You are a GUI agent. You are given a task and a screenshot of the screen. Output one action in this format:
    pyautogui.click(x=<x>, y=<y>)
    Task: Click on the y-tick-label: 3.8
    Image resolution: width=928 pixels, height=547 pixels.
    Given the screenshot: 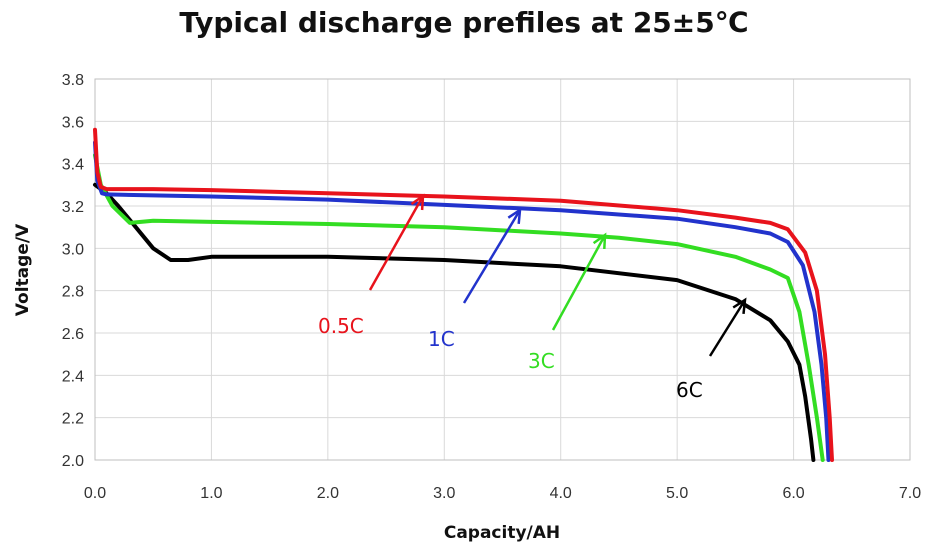 What is the action you would take?
    pyautogui.click(x=73, y=80)
    